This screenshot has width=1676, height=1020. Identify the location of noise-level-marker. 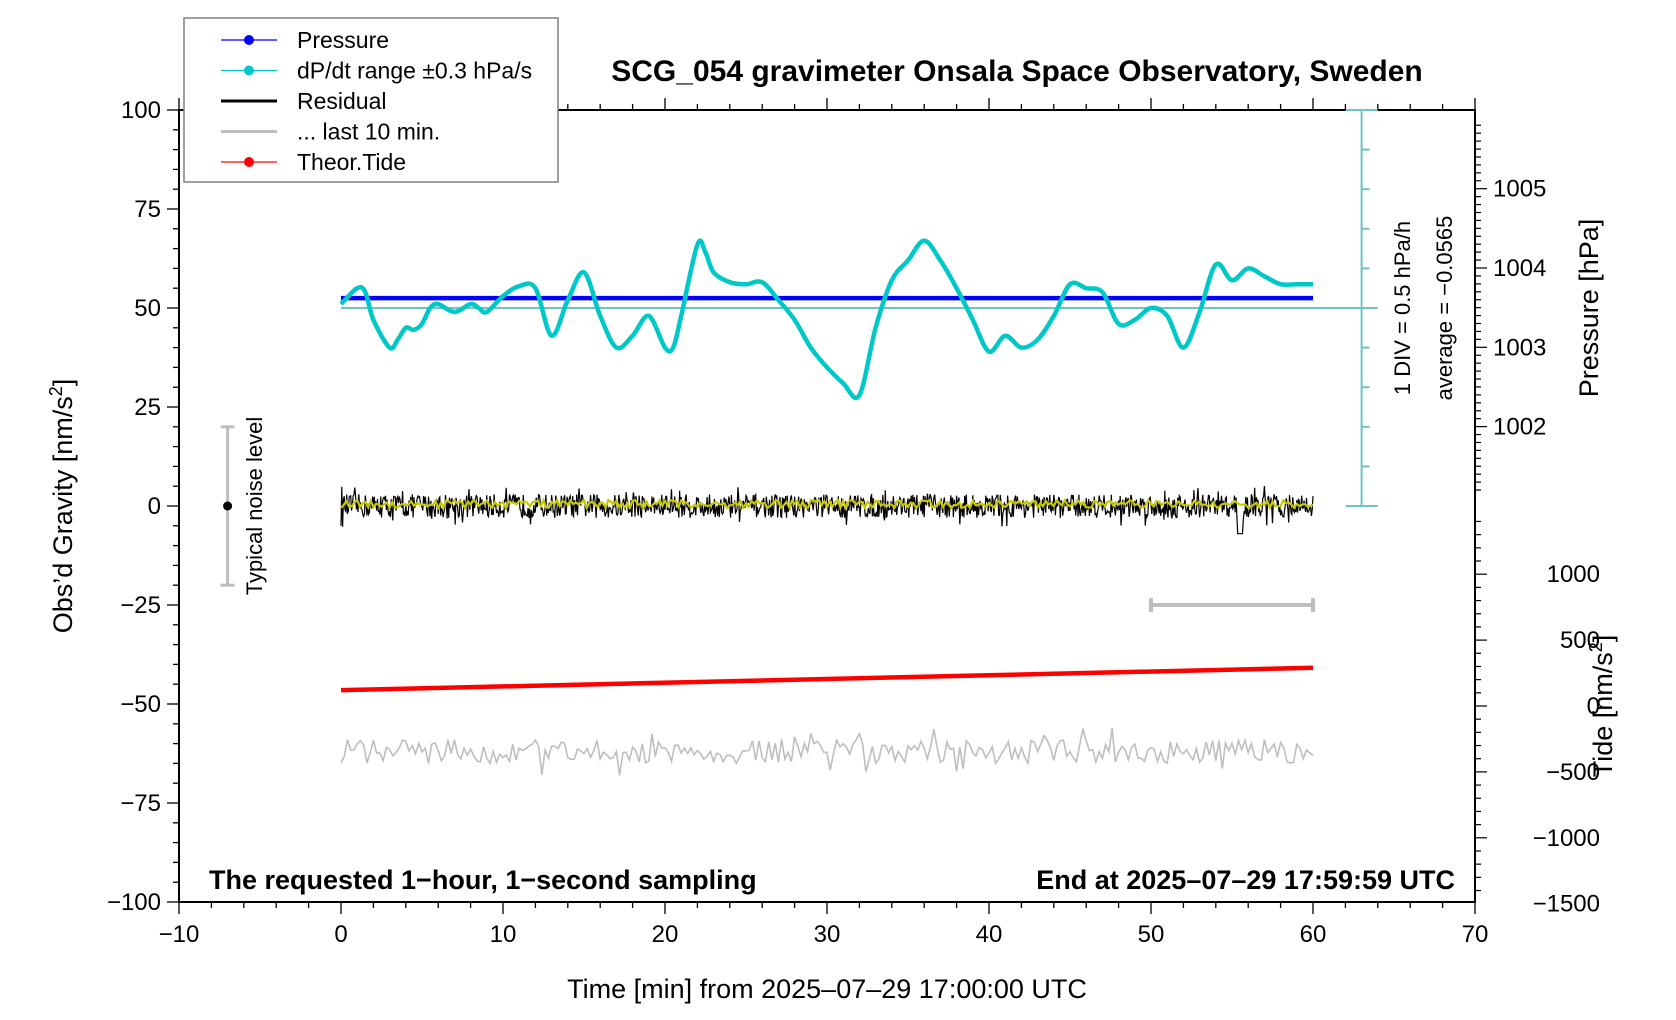
(227, 506).